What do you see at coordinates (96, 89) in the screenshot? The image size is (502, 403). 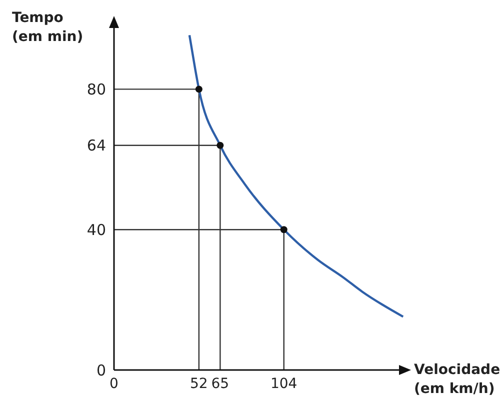 I see `y-tick-label: 80` at bounding box center [96, 89].